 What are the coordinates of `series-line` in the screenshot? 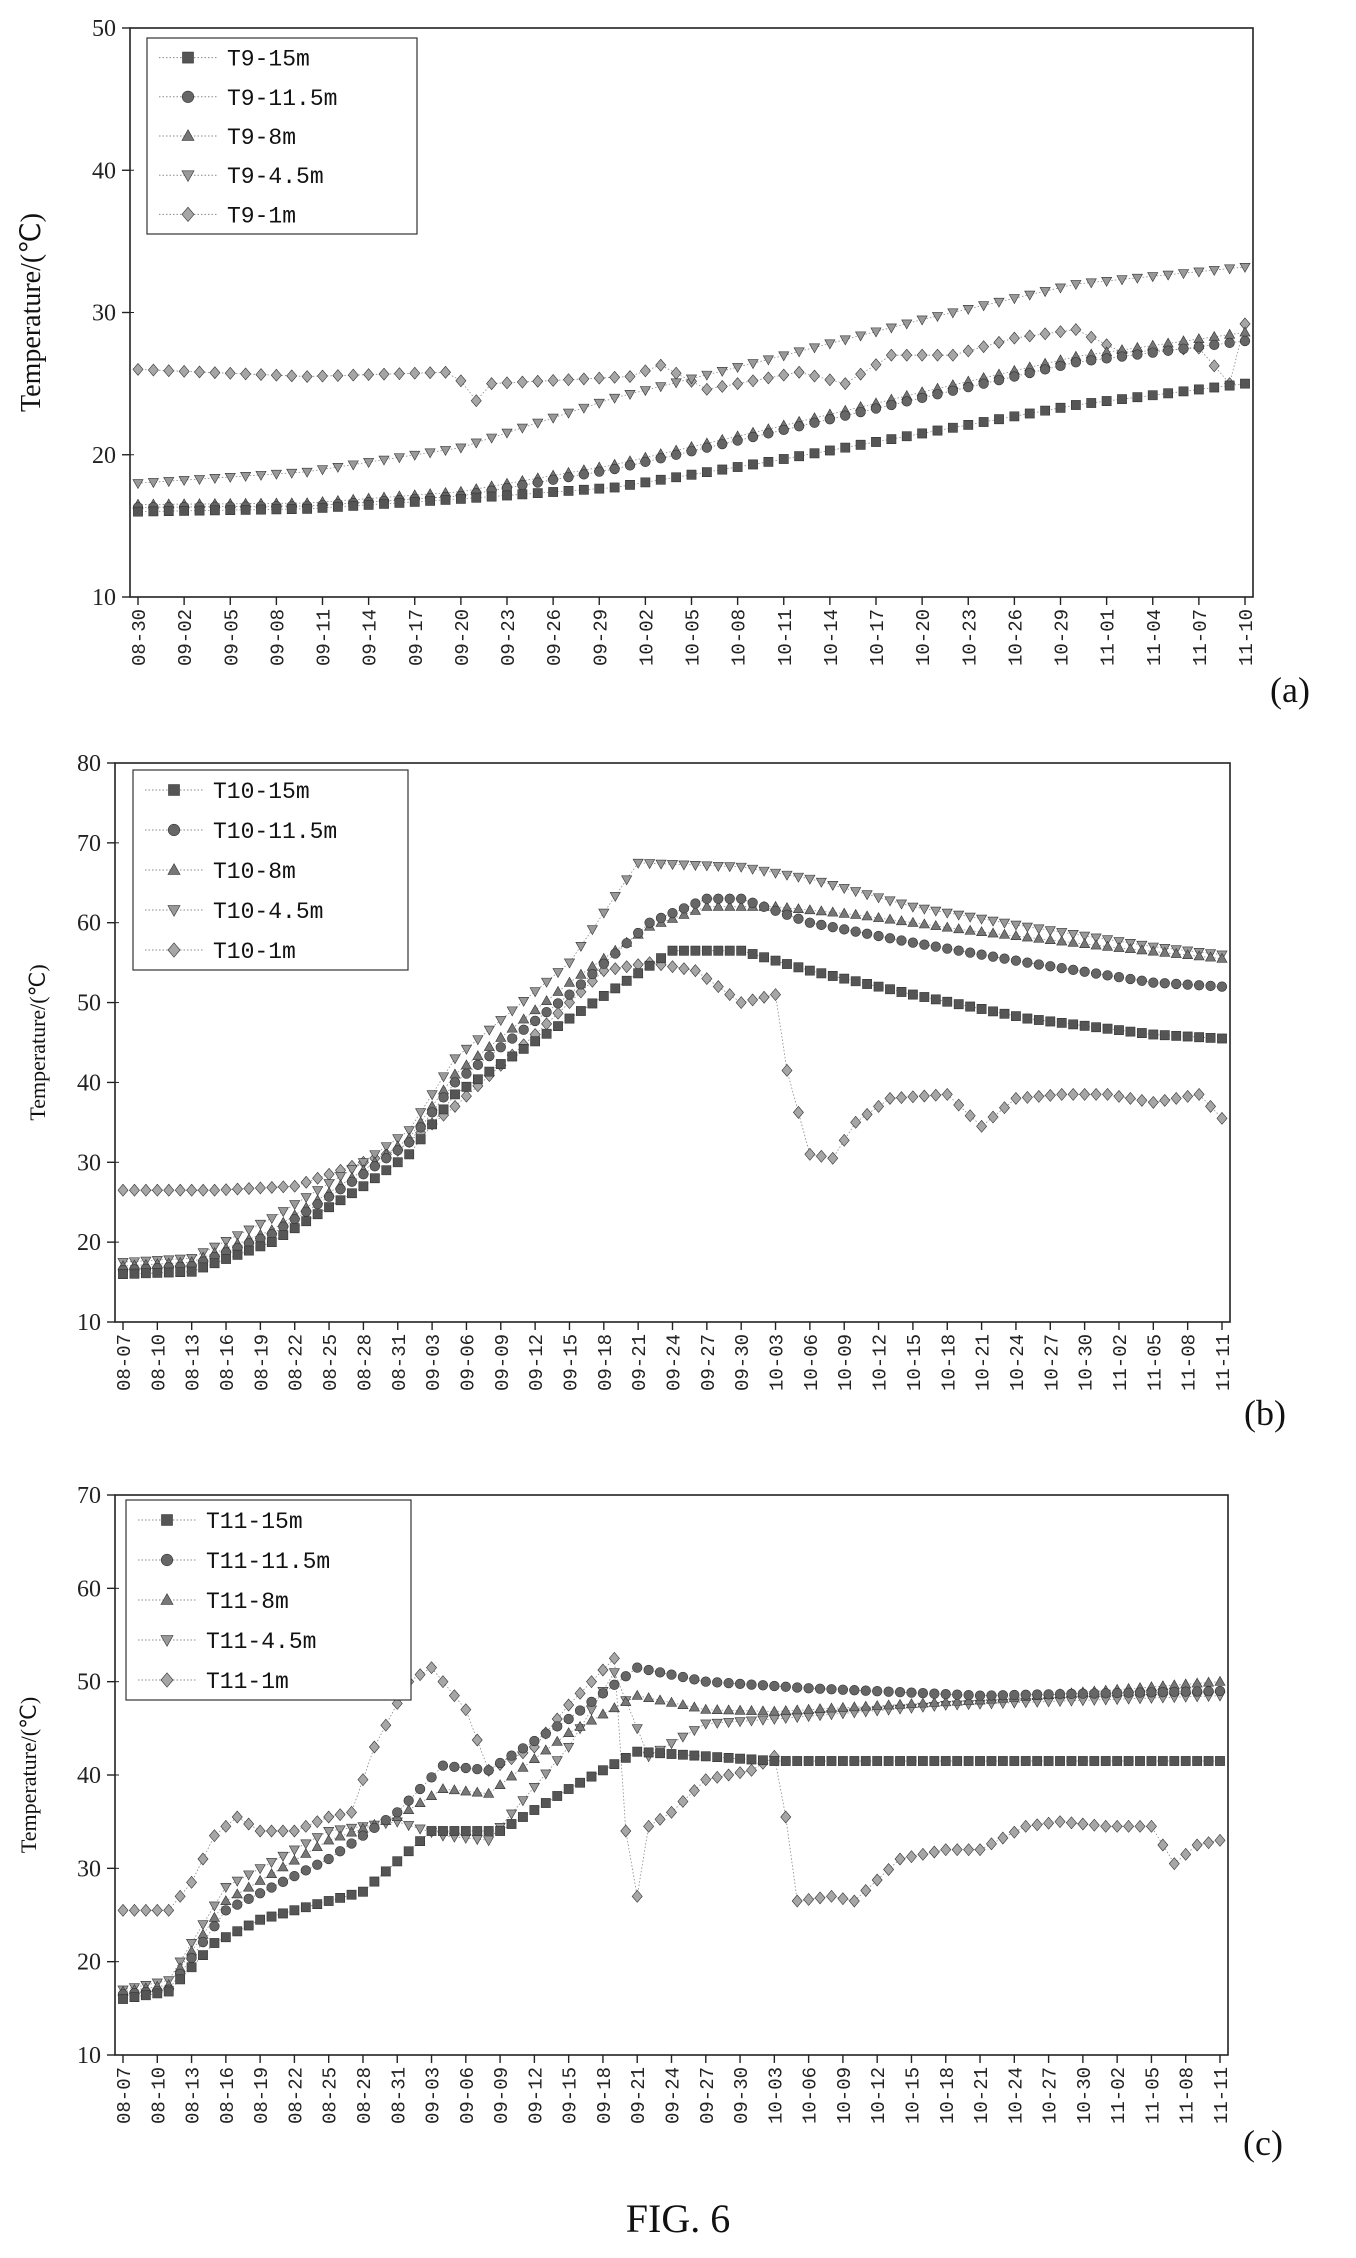 It's located at (673, 1076).